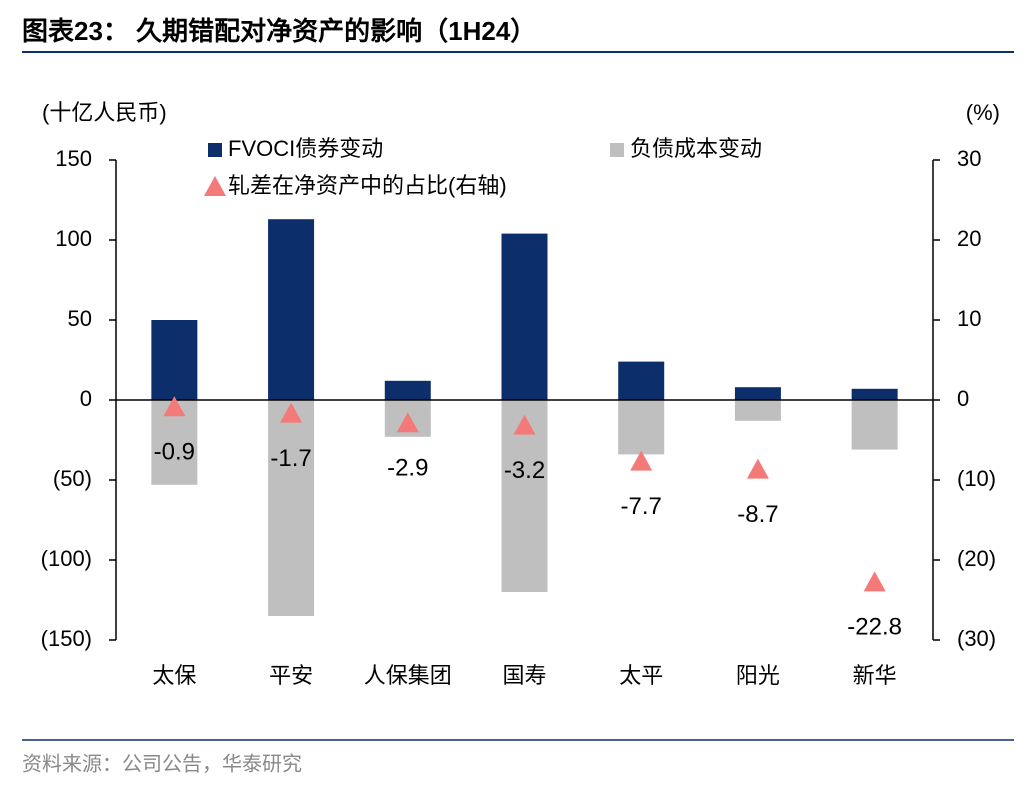  What do you see at coordinates (279, 31) in the screenshot?
I see `chart-title: 图表23： 久期错配对净资产的影响（1H24）` at bounding box center [279, 31].